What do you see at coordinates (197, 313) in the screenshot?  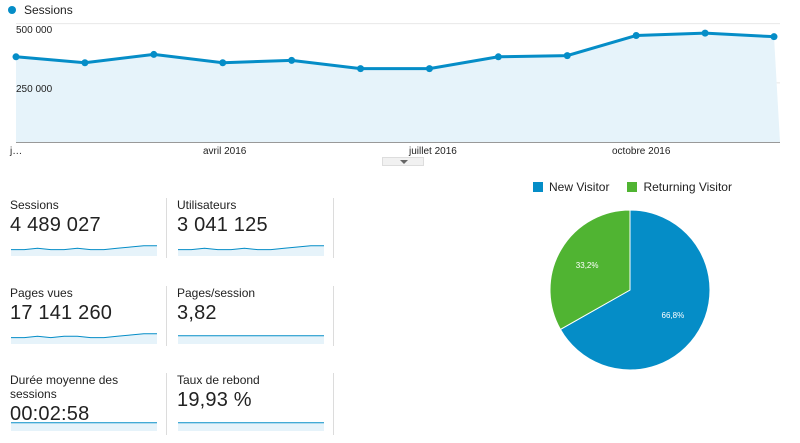 I see `metric-value: 3,82` at bounding box center [197, 313].